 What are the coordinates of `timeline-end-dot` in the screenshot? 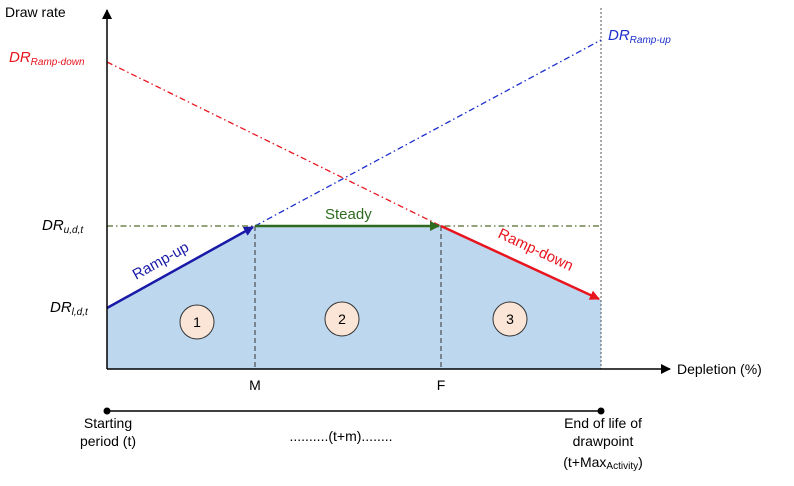 It's located at (601, 411).